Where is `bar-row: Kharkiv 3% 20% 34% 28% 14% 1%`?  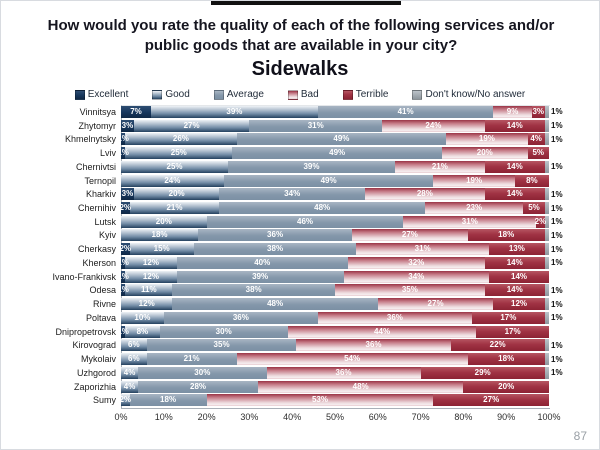 bar-row: Kharkiv 3% 20% 34% 28% 14% 1% is located at coordinates (305, 194).